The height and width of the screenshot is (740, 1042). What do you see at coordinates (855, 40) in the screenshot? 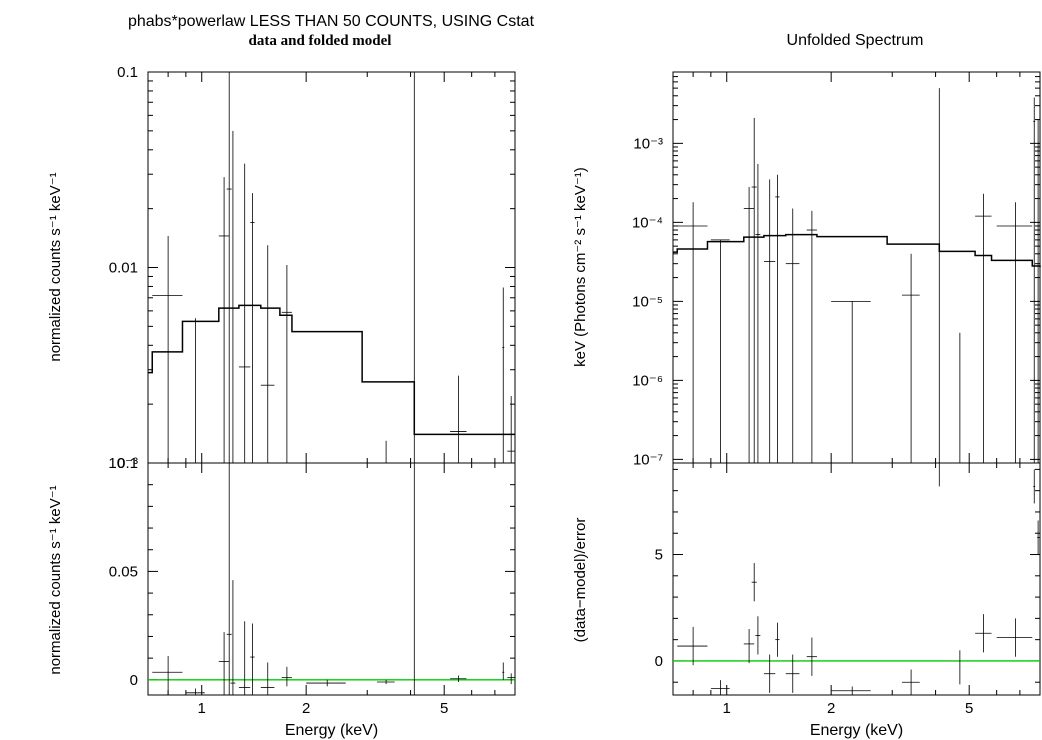
I see `right-title: Unfolded Spectrum` at bounding box center [855, 40].